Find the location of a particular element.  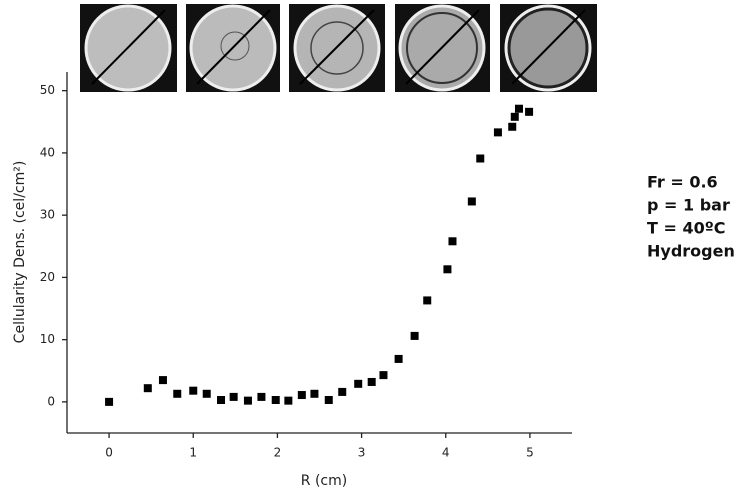

x-tick-label: 2 is located at coordinates (278, 453).